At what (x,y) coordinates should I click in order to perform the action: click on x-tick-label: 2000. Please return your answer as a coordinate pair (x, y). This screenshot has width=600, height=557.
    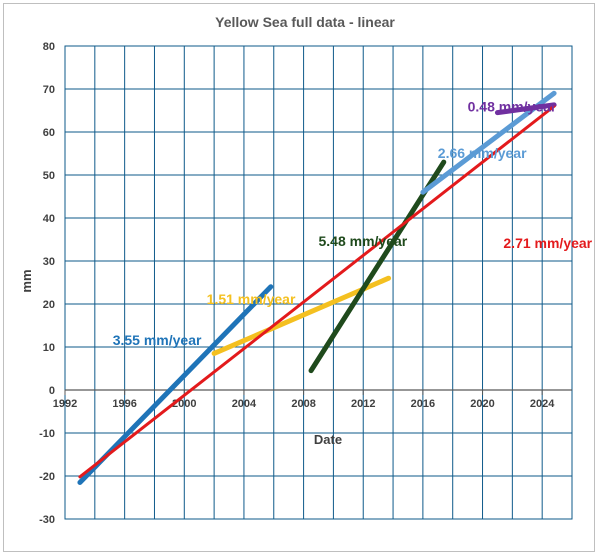
    Looking at the image, I should click on (184, 404).